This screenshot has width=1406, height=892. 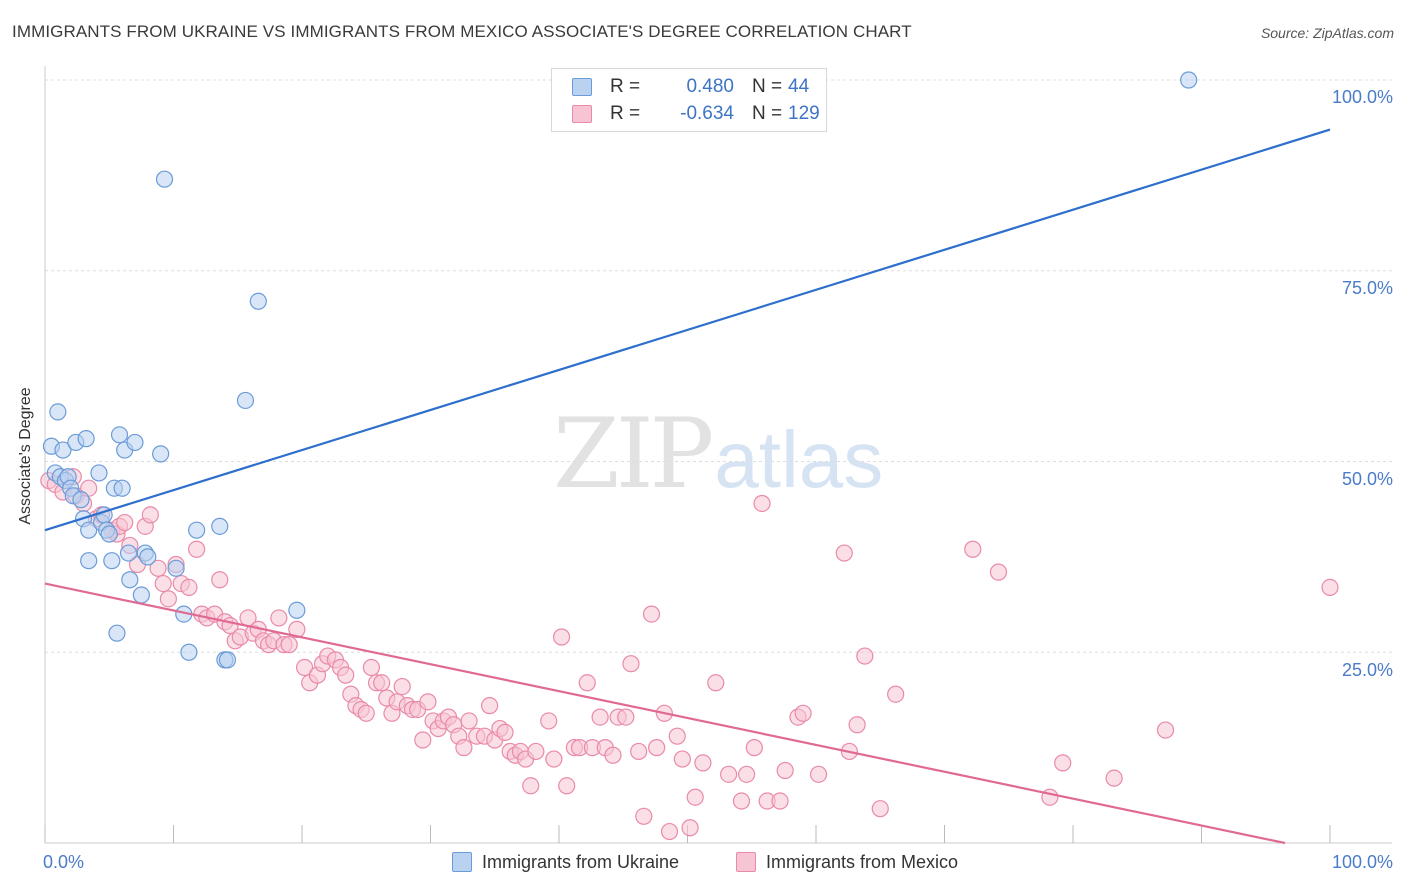 What do you see at coordinates (689, 100) in the screenshot?
I see `correlation-legend: R = 0.480 N = 44 R = -0.634 N = 129` at bounding box center [689, 100].